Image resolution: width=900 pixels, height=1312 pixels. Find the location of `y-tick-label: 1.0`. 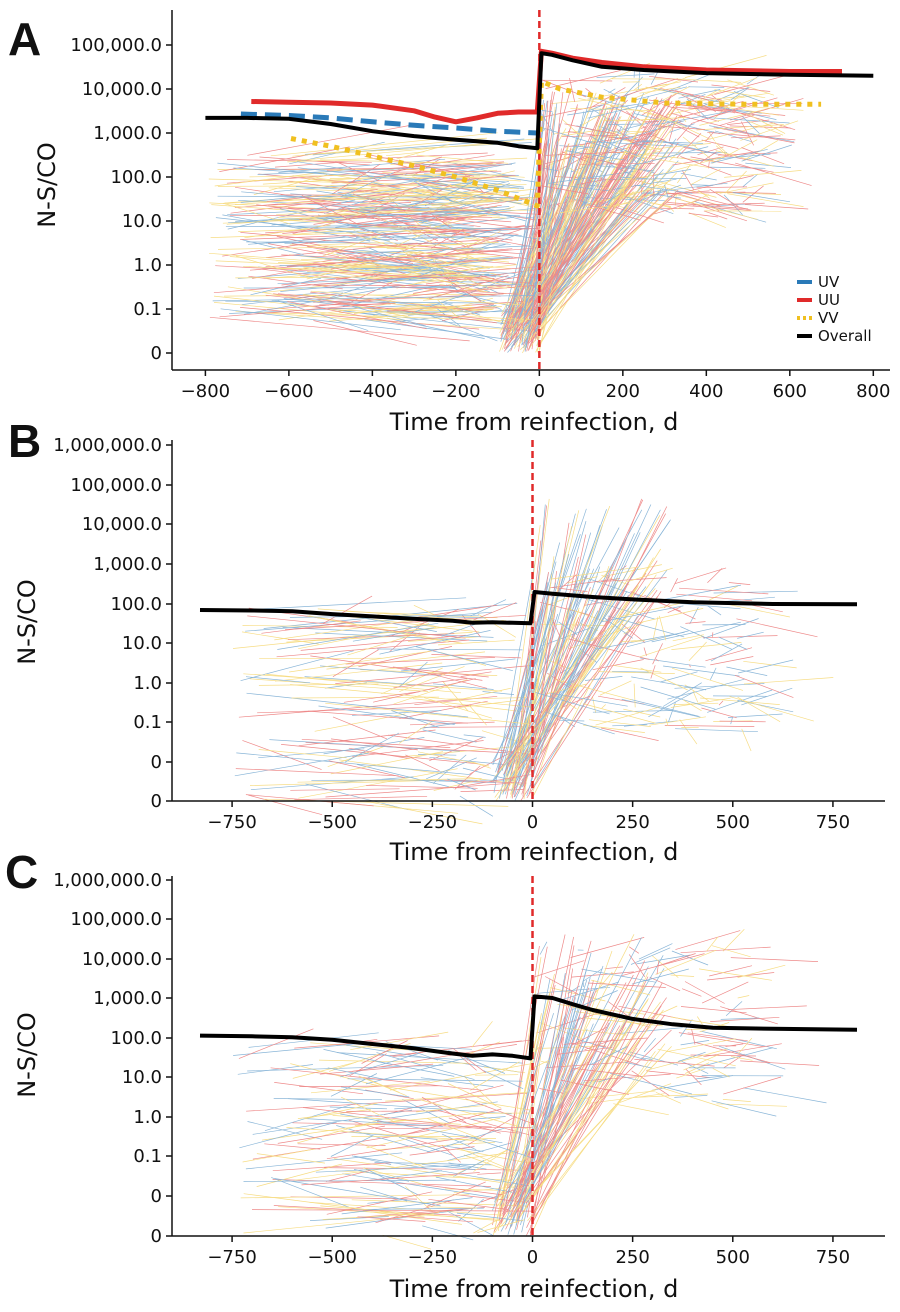

y-tick-label: 1.0 is located at coordinates (147, 683).